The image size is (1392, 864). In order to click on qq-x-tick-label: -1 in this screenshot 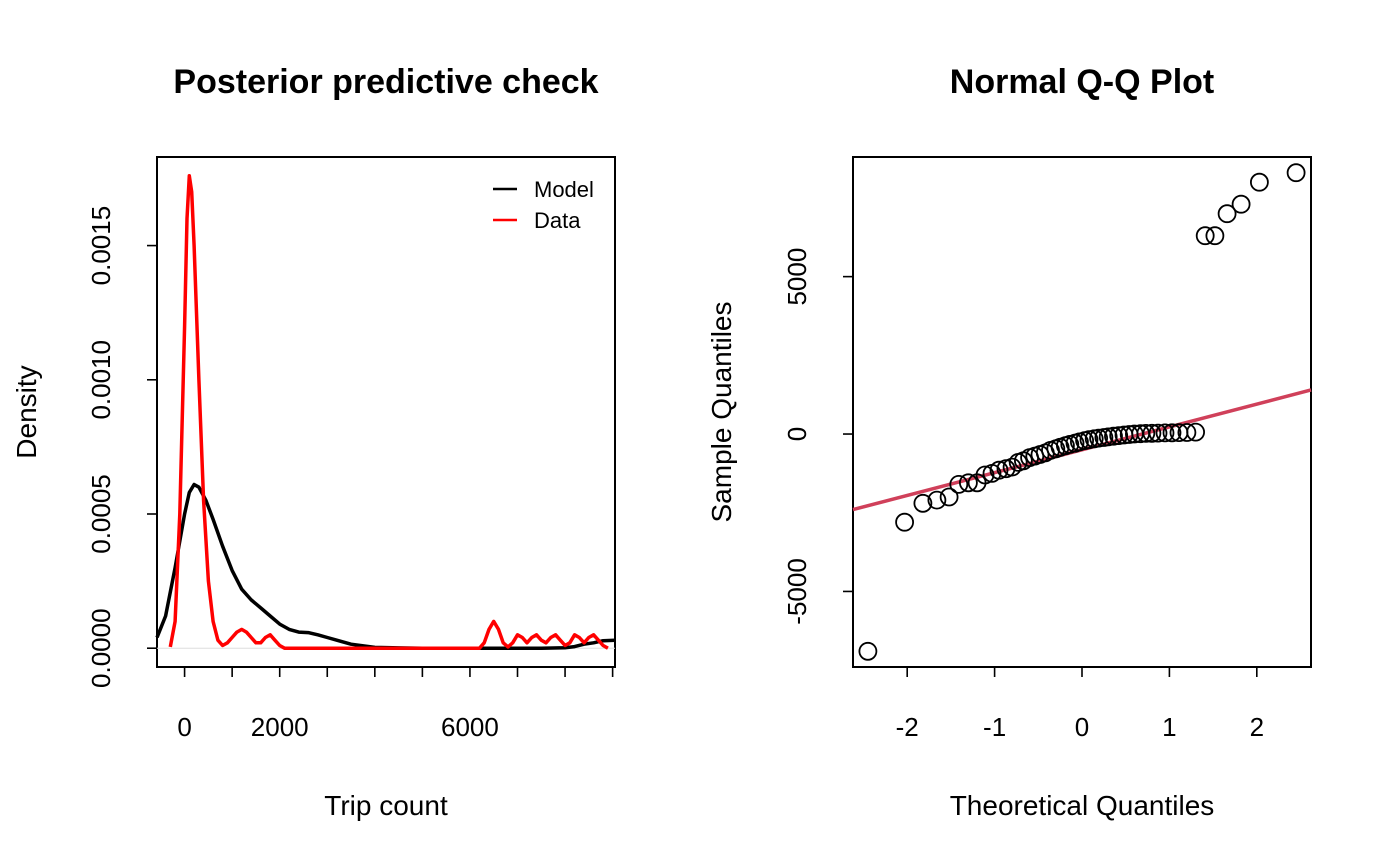, I will do `click(994, 727)`.